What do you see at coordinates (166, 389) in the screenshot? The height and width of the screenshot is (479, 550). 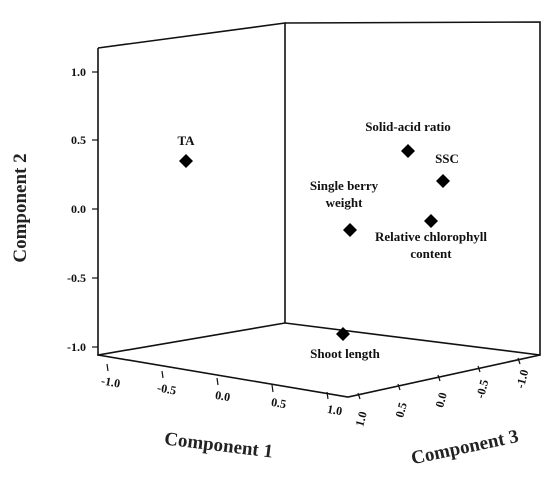 I see `component1-tick-label: -0.5` at bounding box center [166, 389].